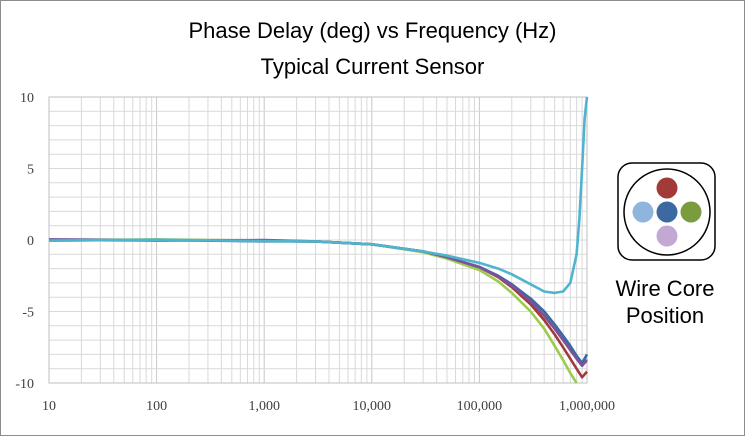 Image resolution: width=745 pixels, height=436 pixels. I want to click on wire-core-dot-center, so click(667, 212).